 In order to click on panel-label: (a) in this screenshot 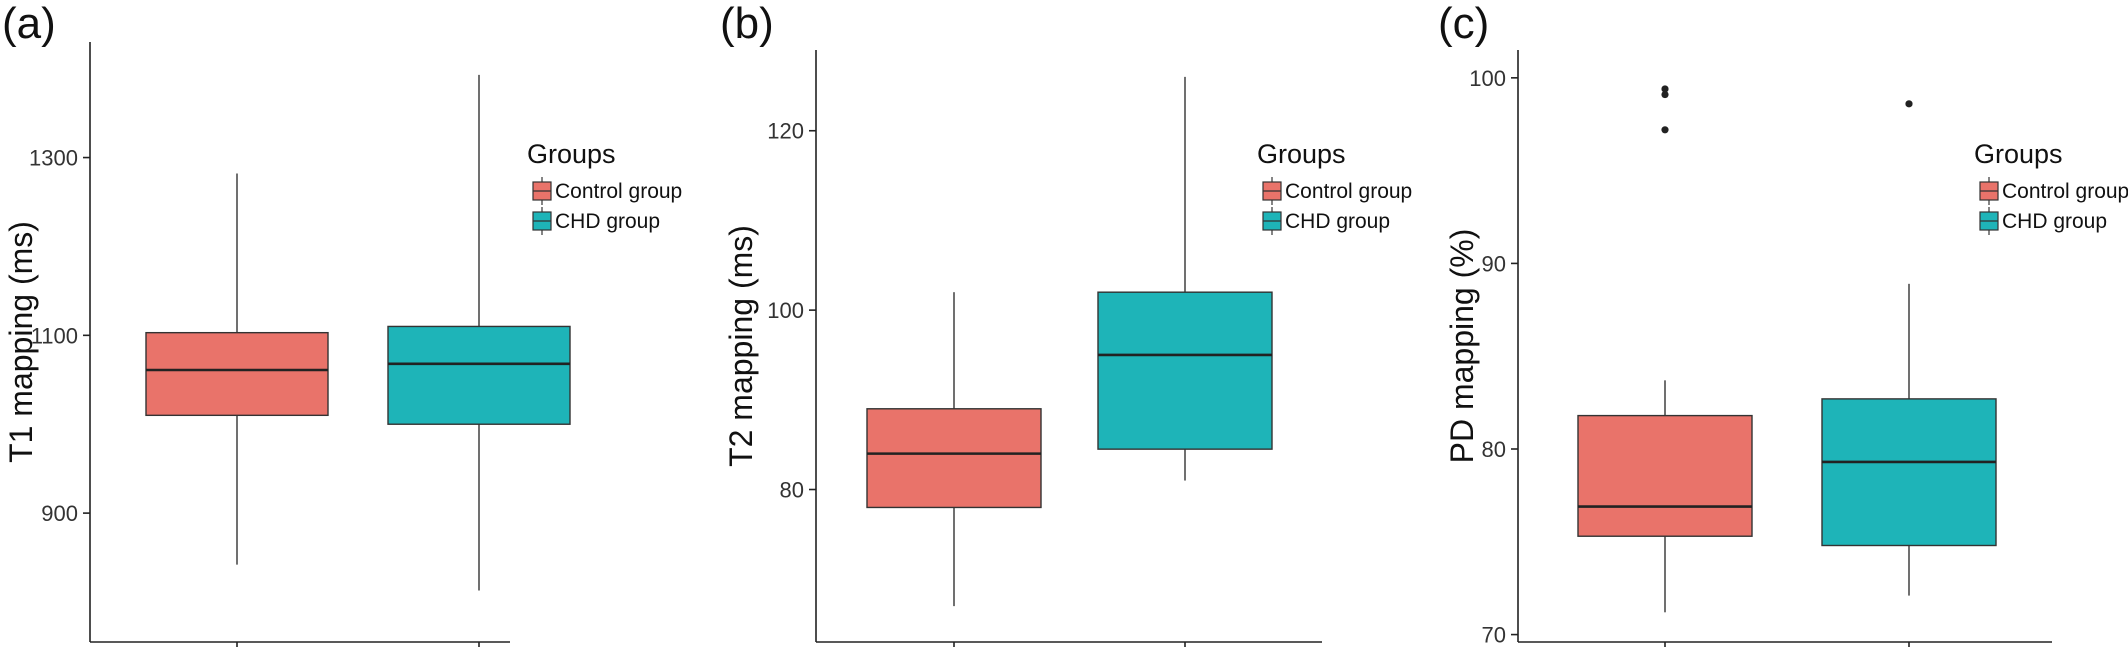, I will do `click(29, 24)`.